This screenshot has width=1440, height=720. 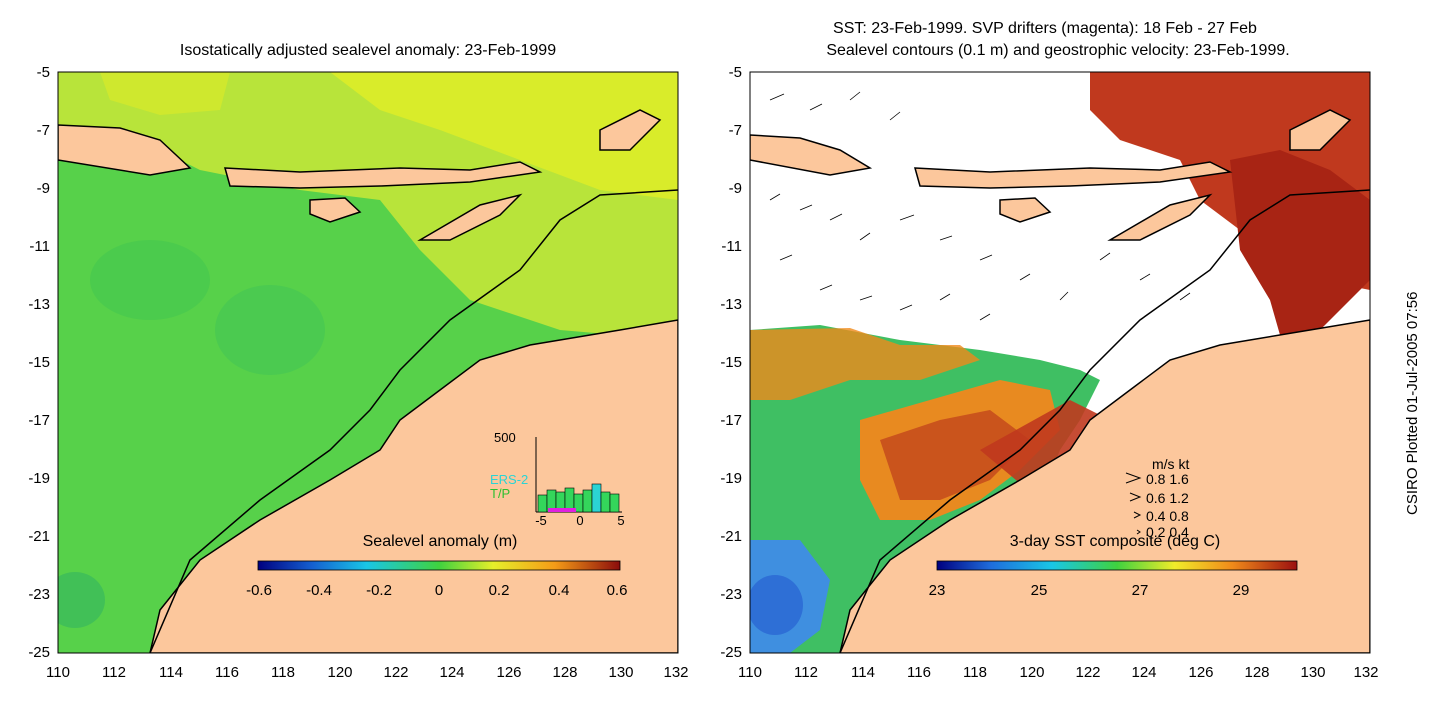 I want to click on sla-tick: -0.4, so click(x=319, y=590).